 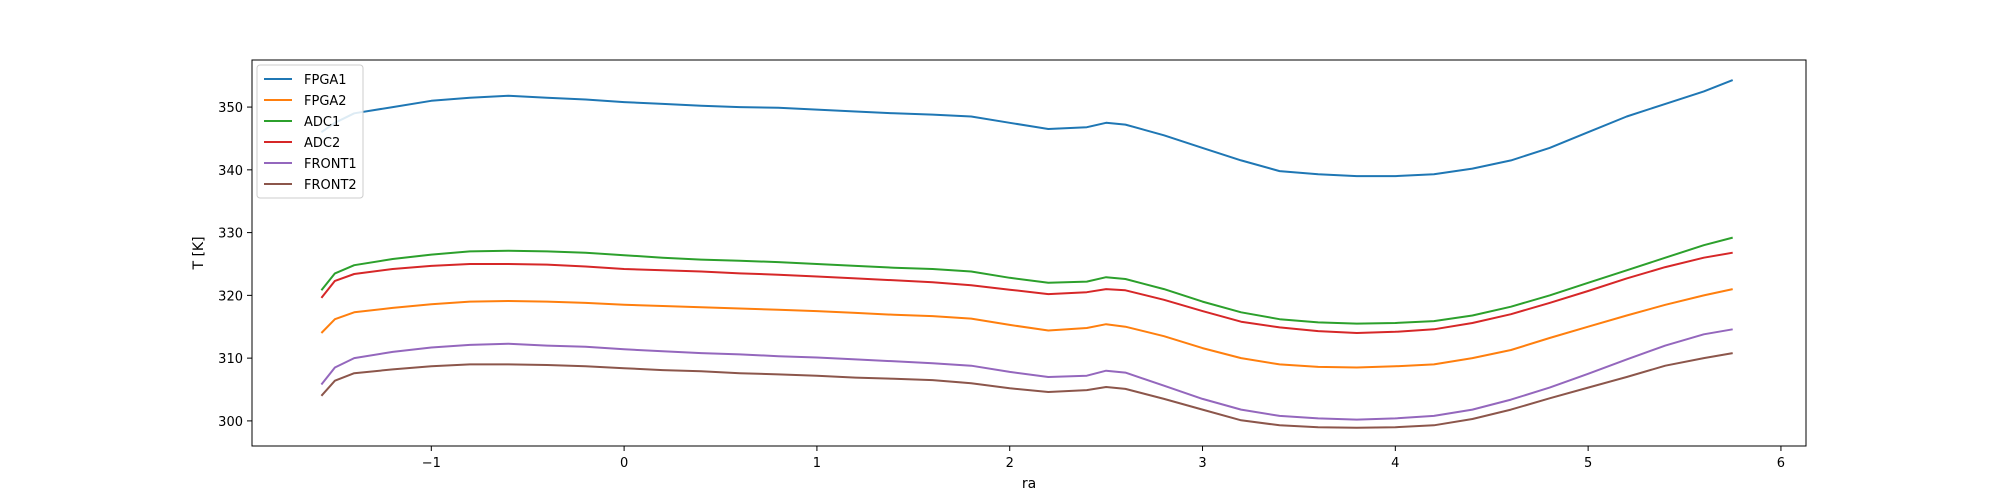 I want to click on y-tick-label: 330, so click(x=230, y=234).